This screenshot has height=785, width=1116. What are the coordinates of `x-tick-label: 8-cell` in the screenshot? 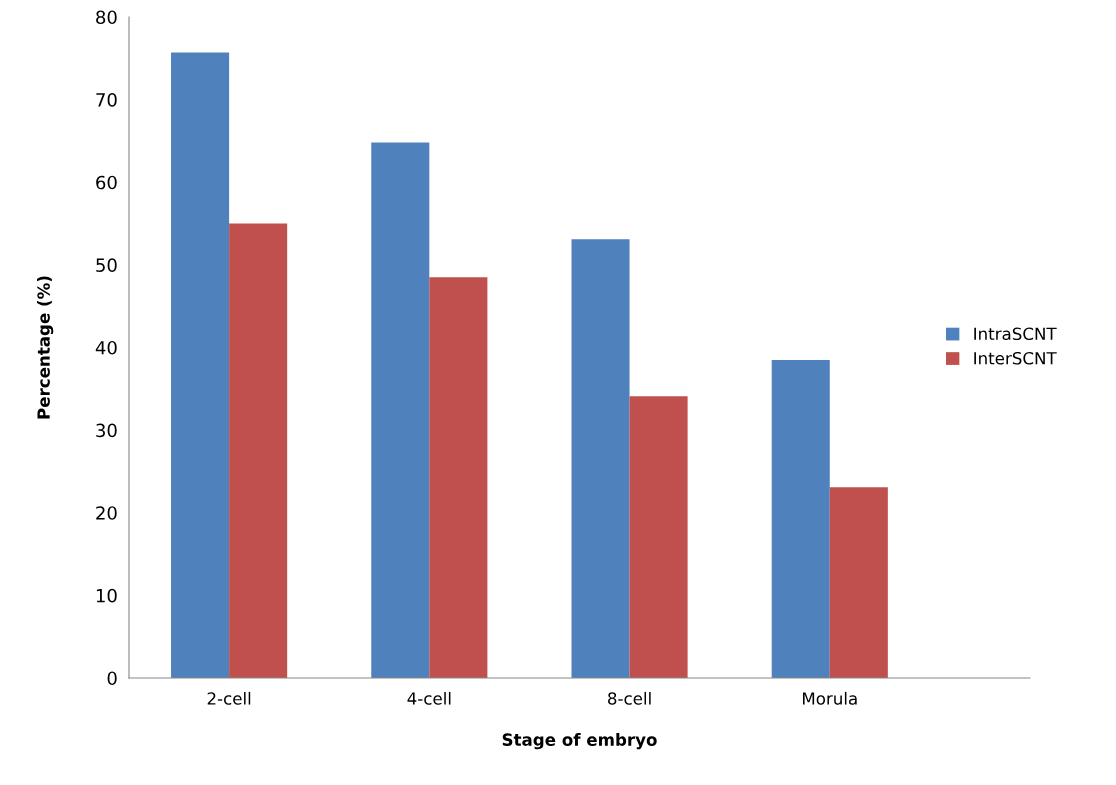 It's located at (629, 698).